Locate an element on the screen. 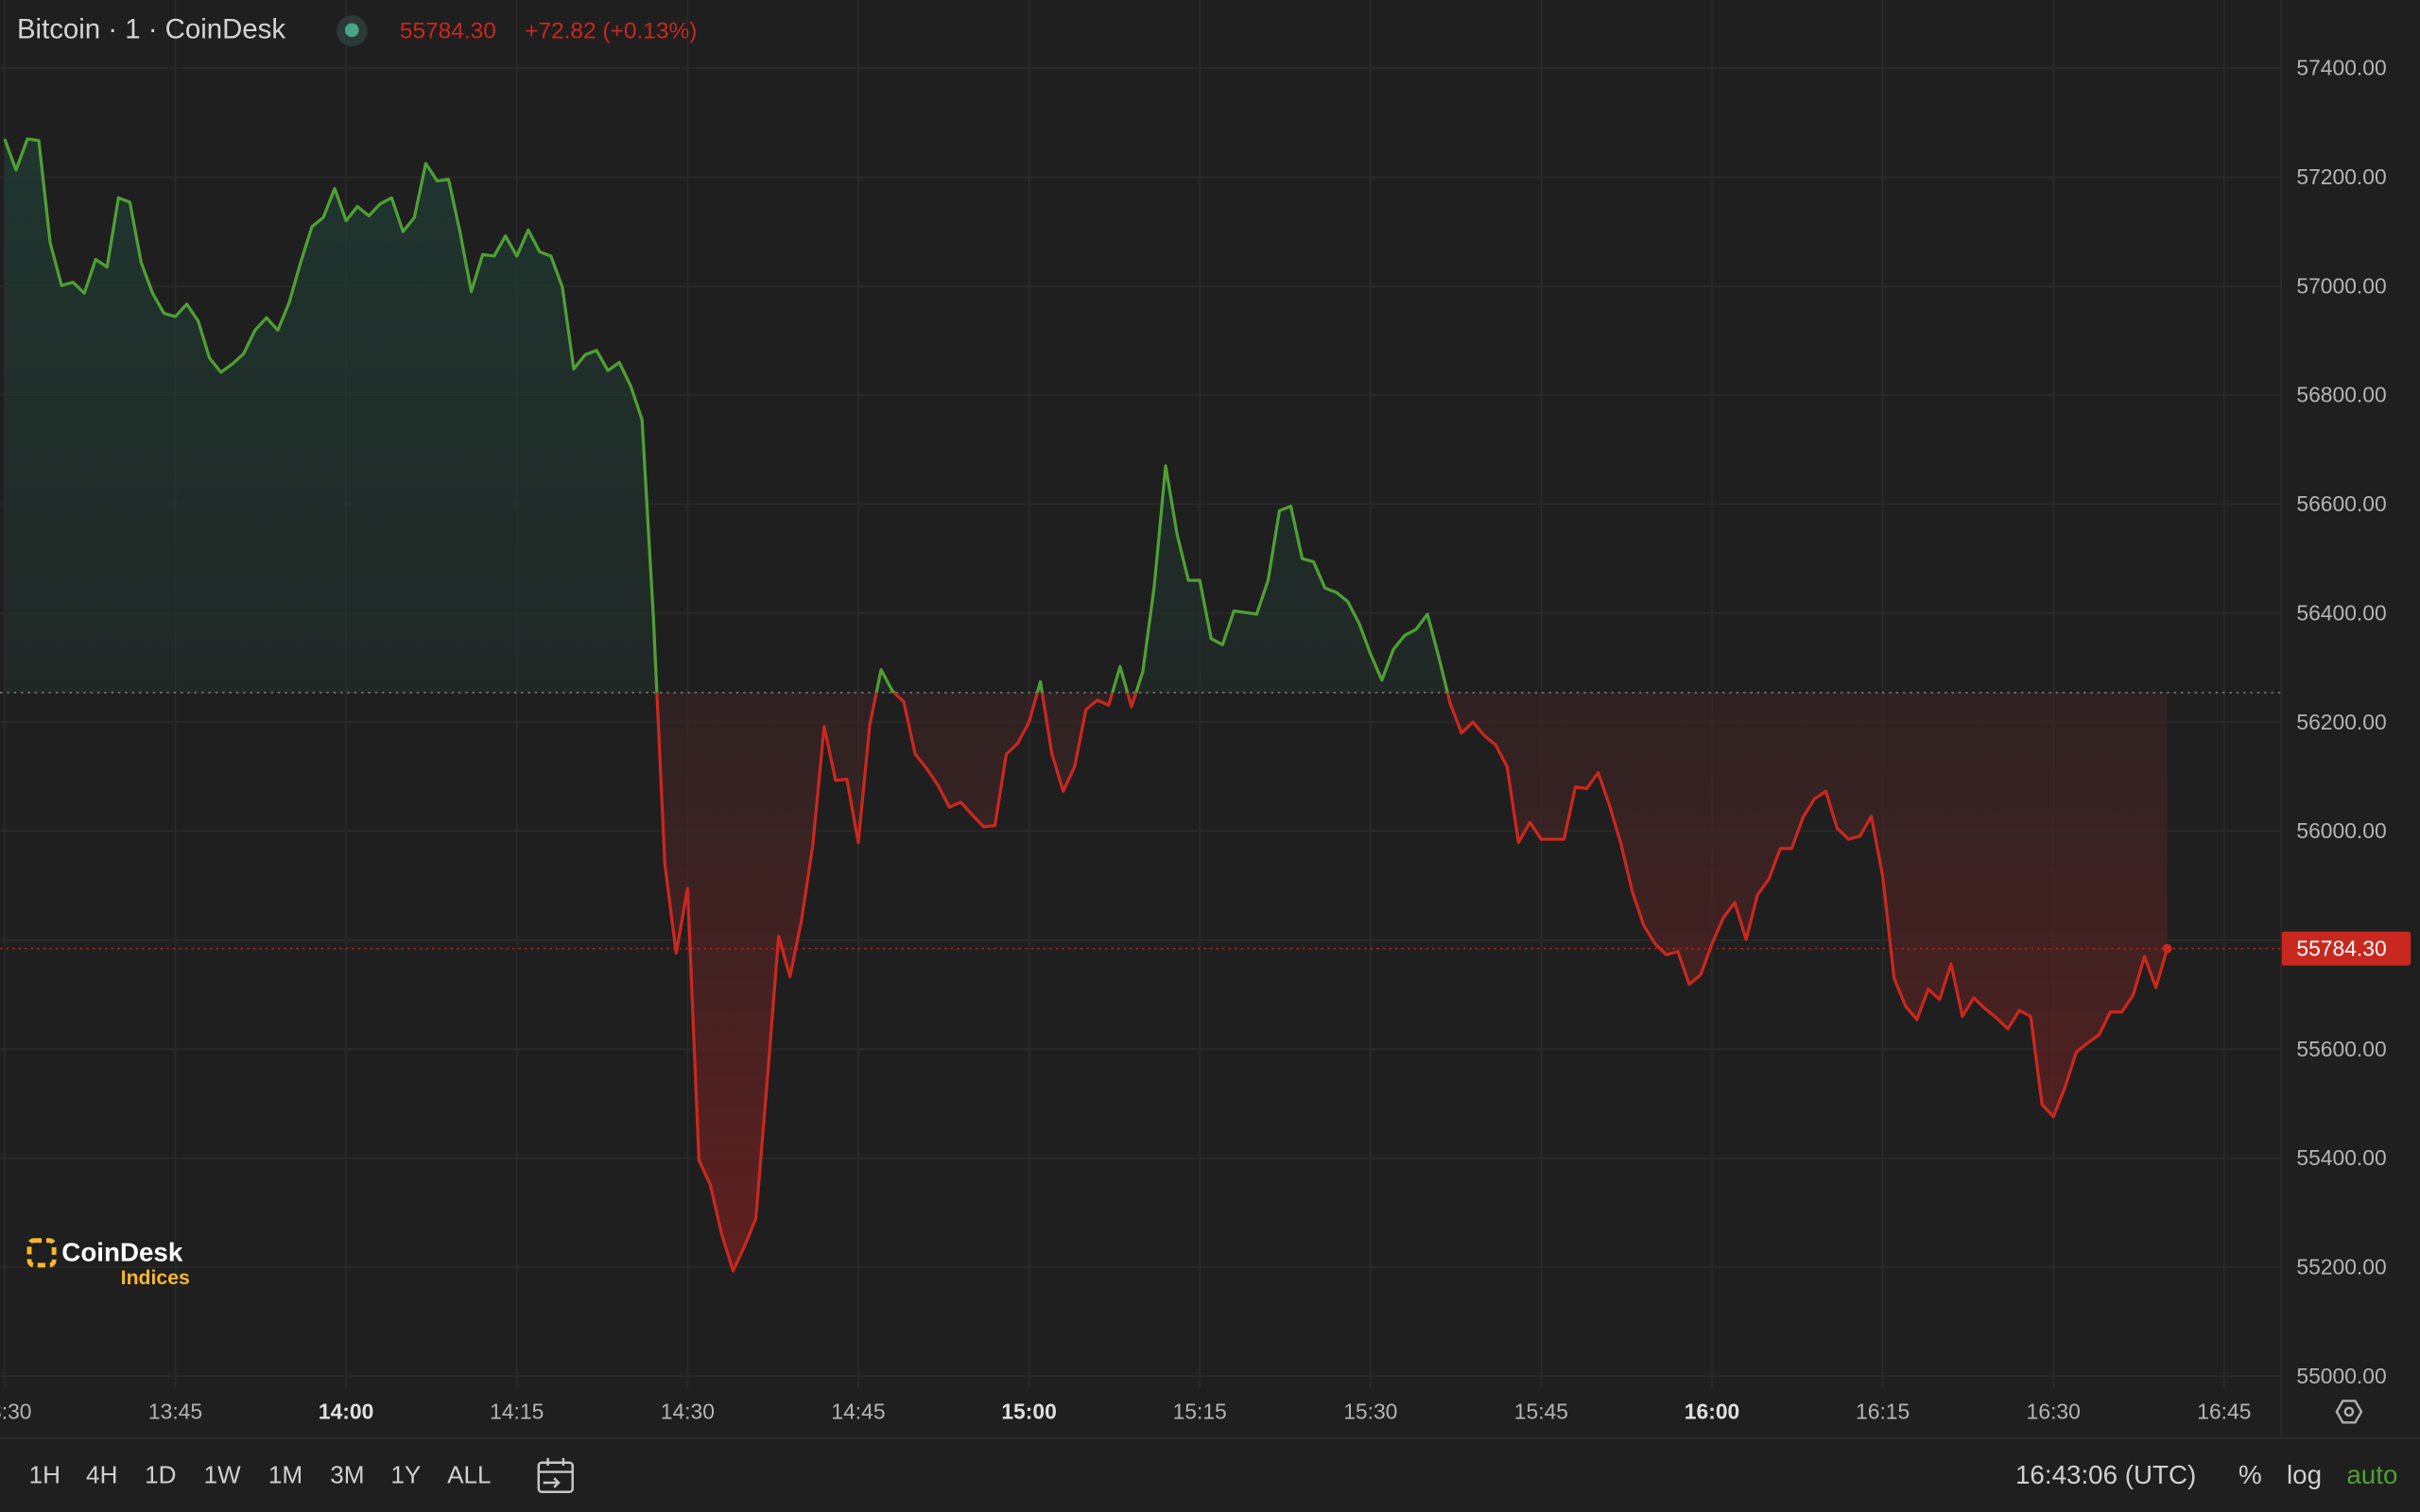 The height and width of the screenshot is (1512, 2420). settings-core is located at coordinates (2349, 1412).